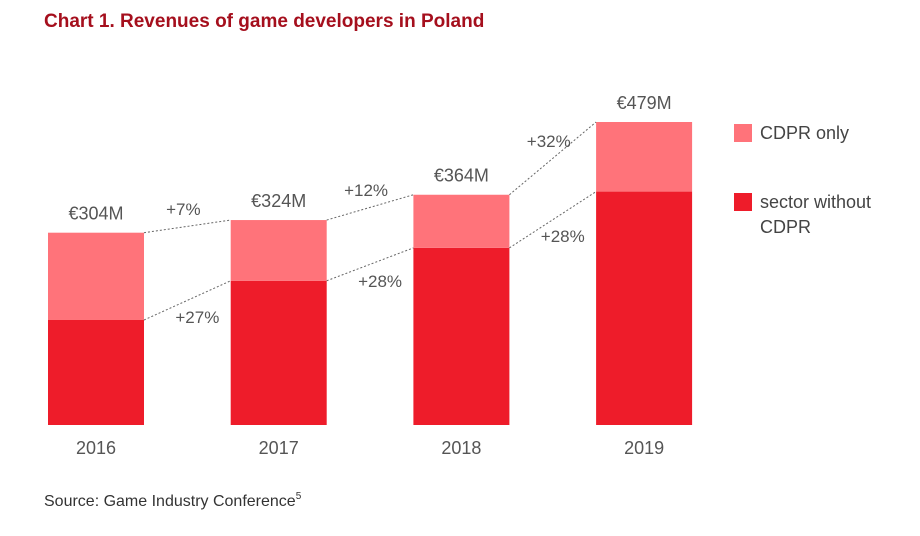 The image size is (920, 536). I want to click on source: Source: Game Industry Conference5, so click(173, 501).